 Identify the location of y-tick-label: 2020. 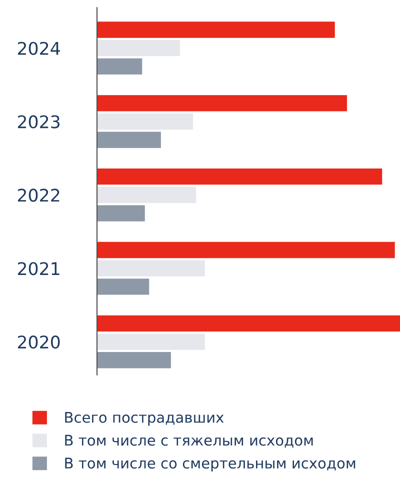
(39, 342).